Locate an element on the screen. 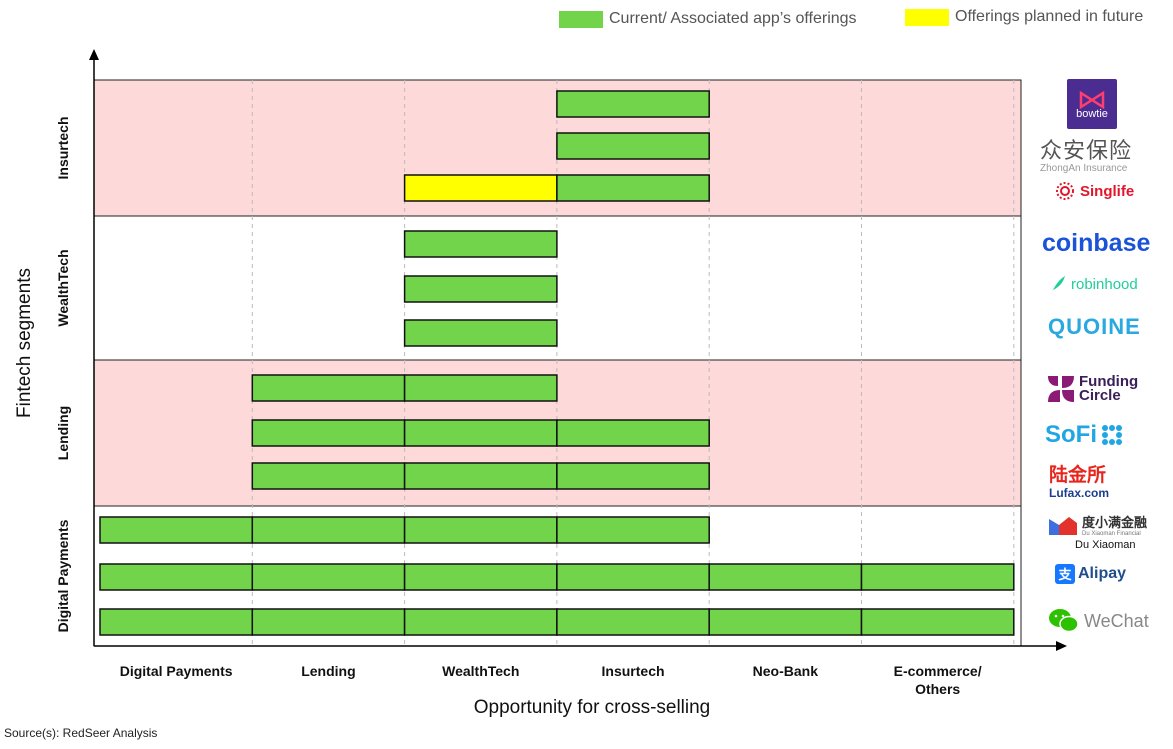  bar-lufax-insurtech is located at coordinates (633, 476).